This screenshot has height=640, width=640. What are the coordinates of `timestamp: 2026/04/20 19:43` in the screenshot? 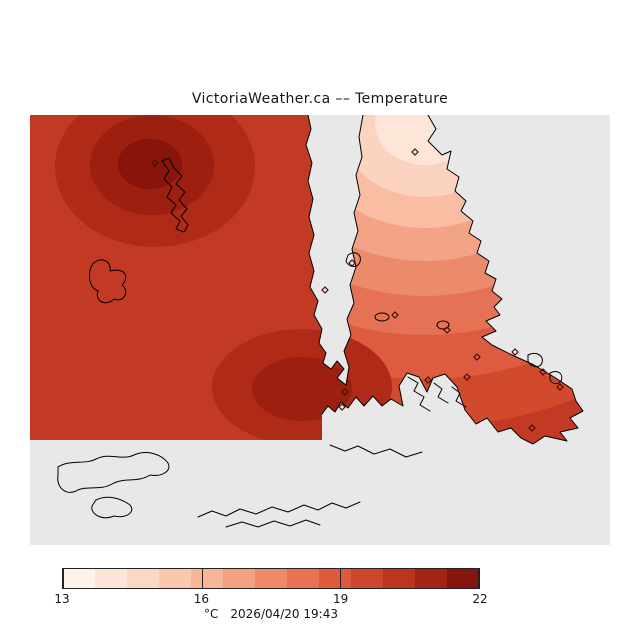 It's located at (284, 614).